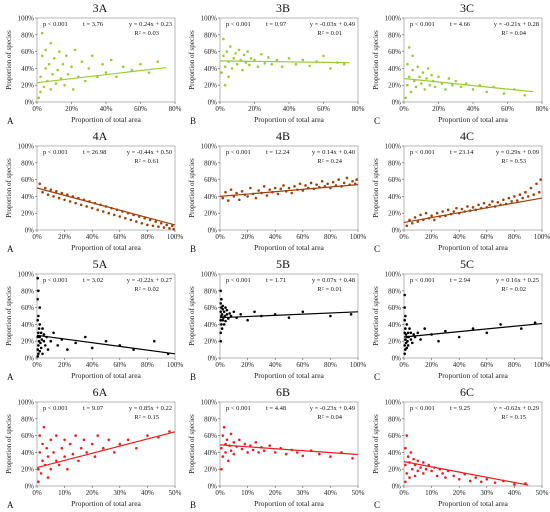  Describe the element at coordinates (100, 8) in the screenshot. I see `panel-title: 3A` at that location.